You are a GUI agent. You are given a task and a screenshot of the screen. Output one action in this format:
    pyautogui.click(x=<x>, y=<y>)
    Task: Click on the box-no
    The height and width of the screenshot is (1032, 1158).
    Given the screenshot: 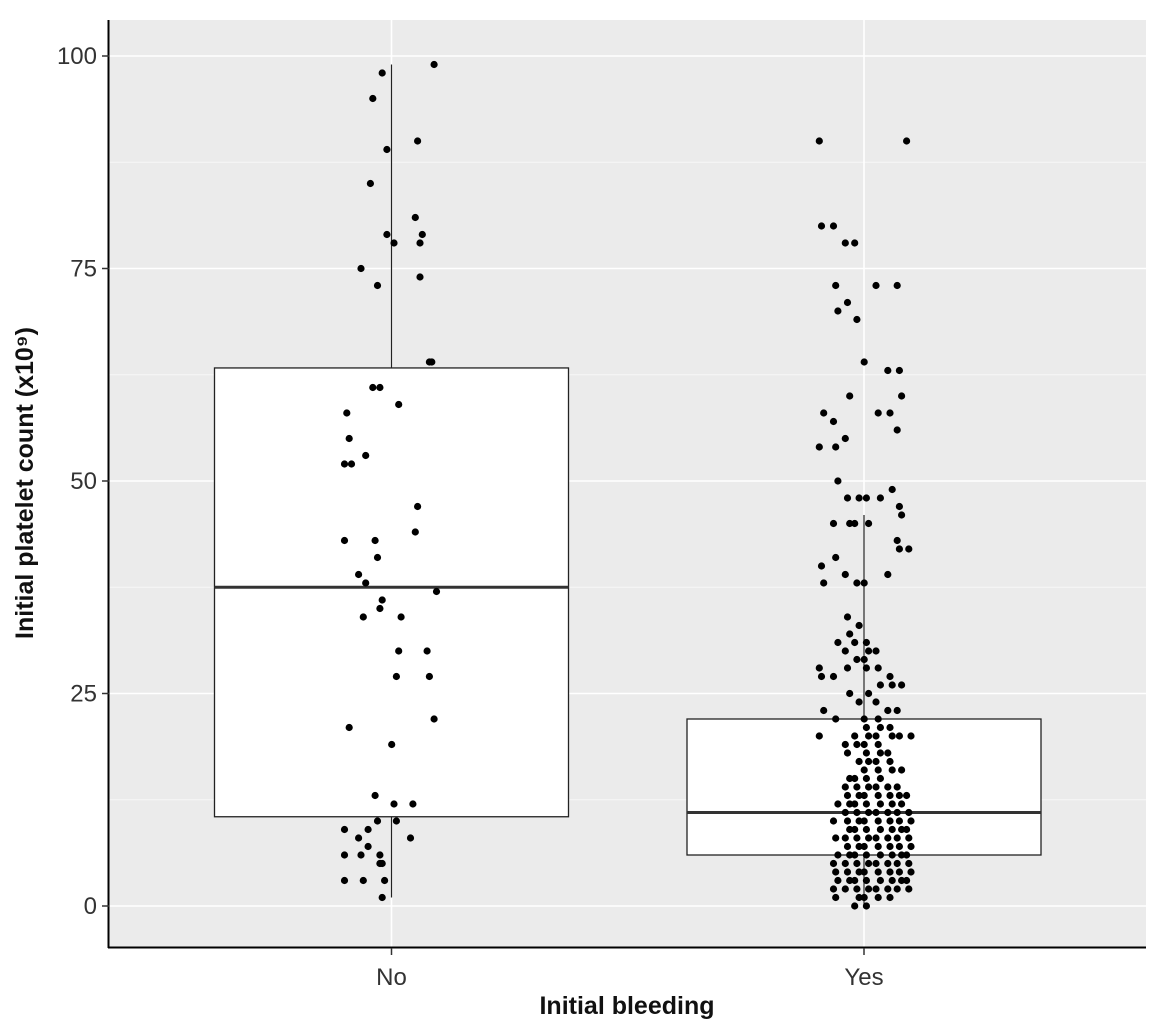 What is the action you would take?
    pyautogui.click(x=391, y=592)
    